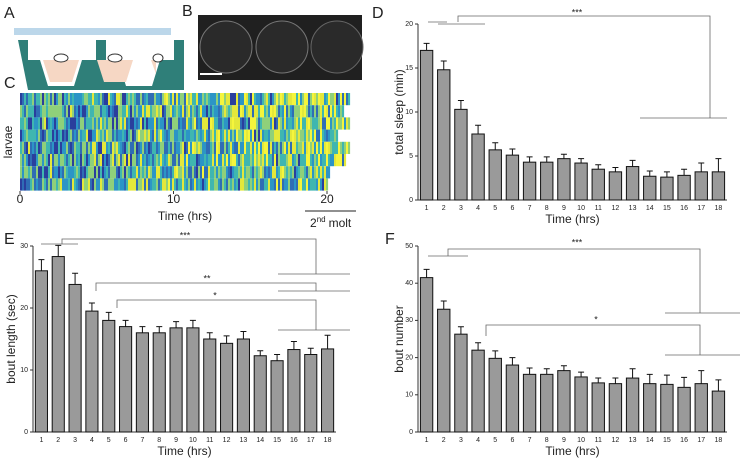 This screenshot has width=751, height=458. I want to click on x-tick-label: 1, so click(427, 208).